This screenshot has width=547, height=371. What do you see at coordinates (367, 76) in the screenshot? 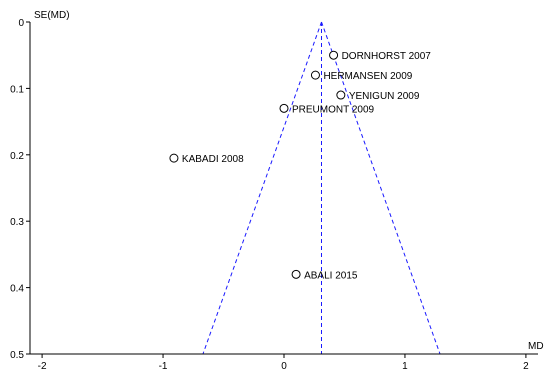
I see `study-label: HERMANSEN 2009` at bounding box center [367, 76].